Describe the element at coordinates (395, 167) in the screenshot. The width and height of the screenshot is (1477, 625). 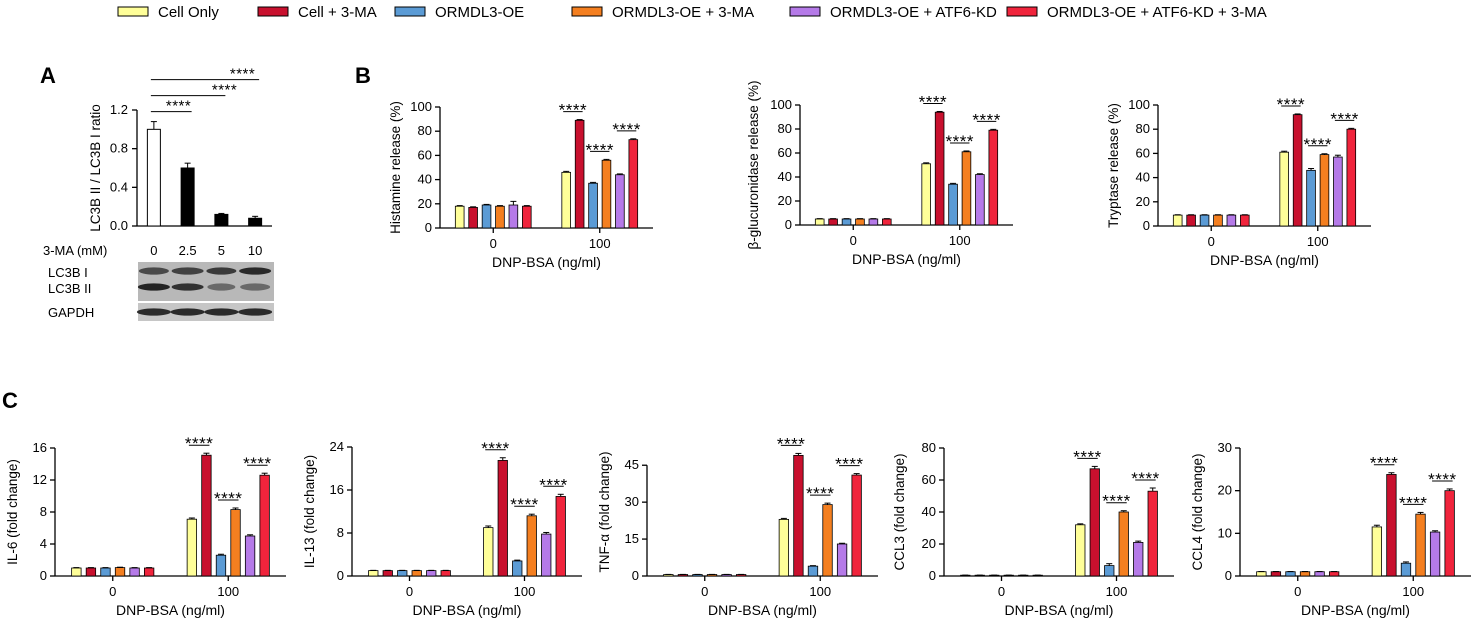
I see `y-axis-label: Histamine release (%)` at that location.